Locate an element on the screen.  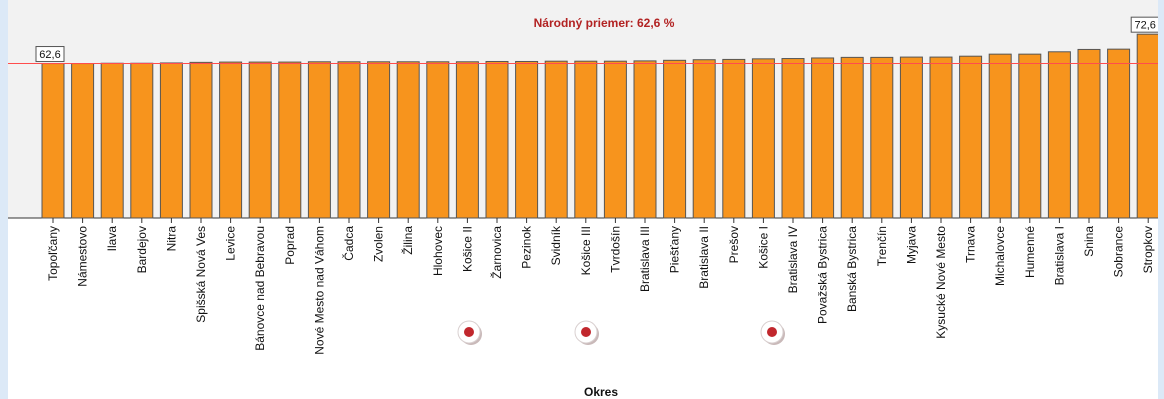
x-tick-label: Trnava is located at coordinates (971, 244).